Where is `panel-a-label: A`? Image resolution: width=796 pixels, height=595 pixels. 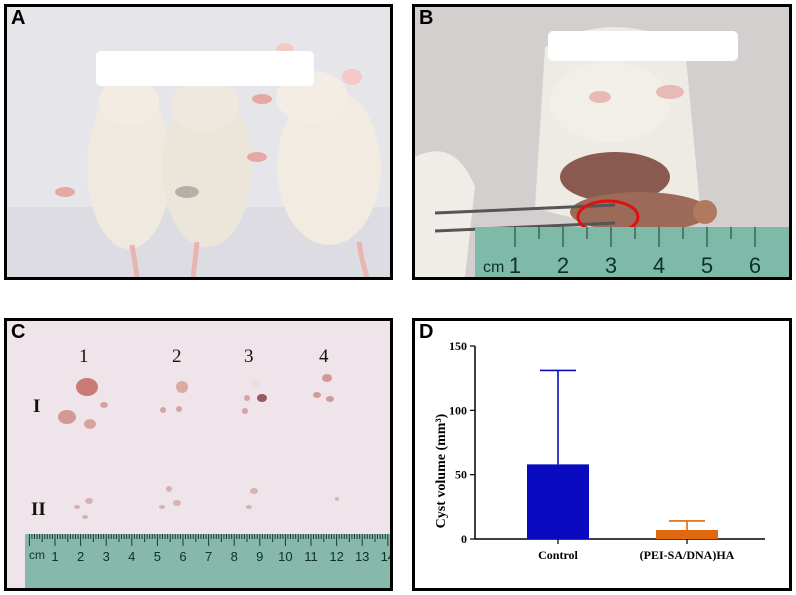
panel-a-label: A is located at coordinates (18, 18).